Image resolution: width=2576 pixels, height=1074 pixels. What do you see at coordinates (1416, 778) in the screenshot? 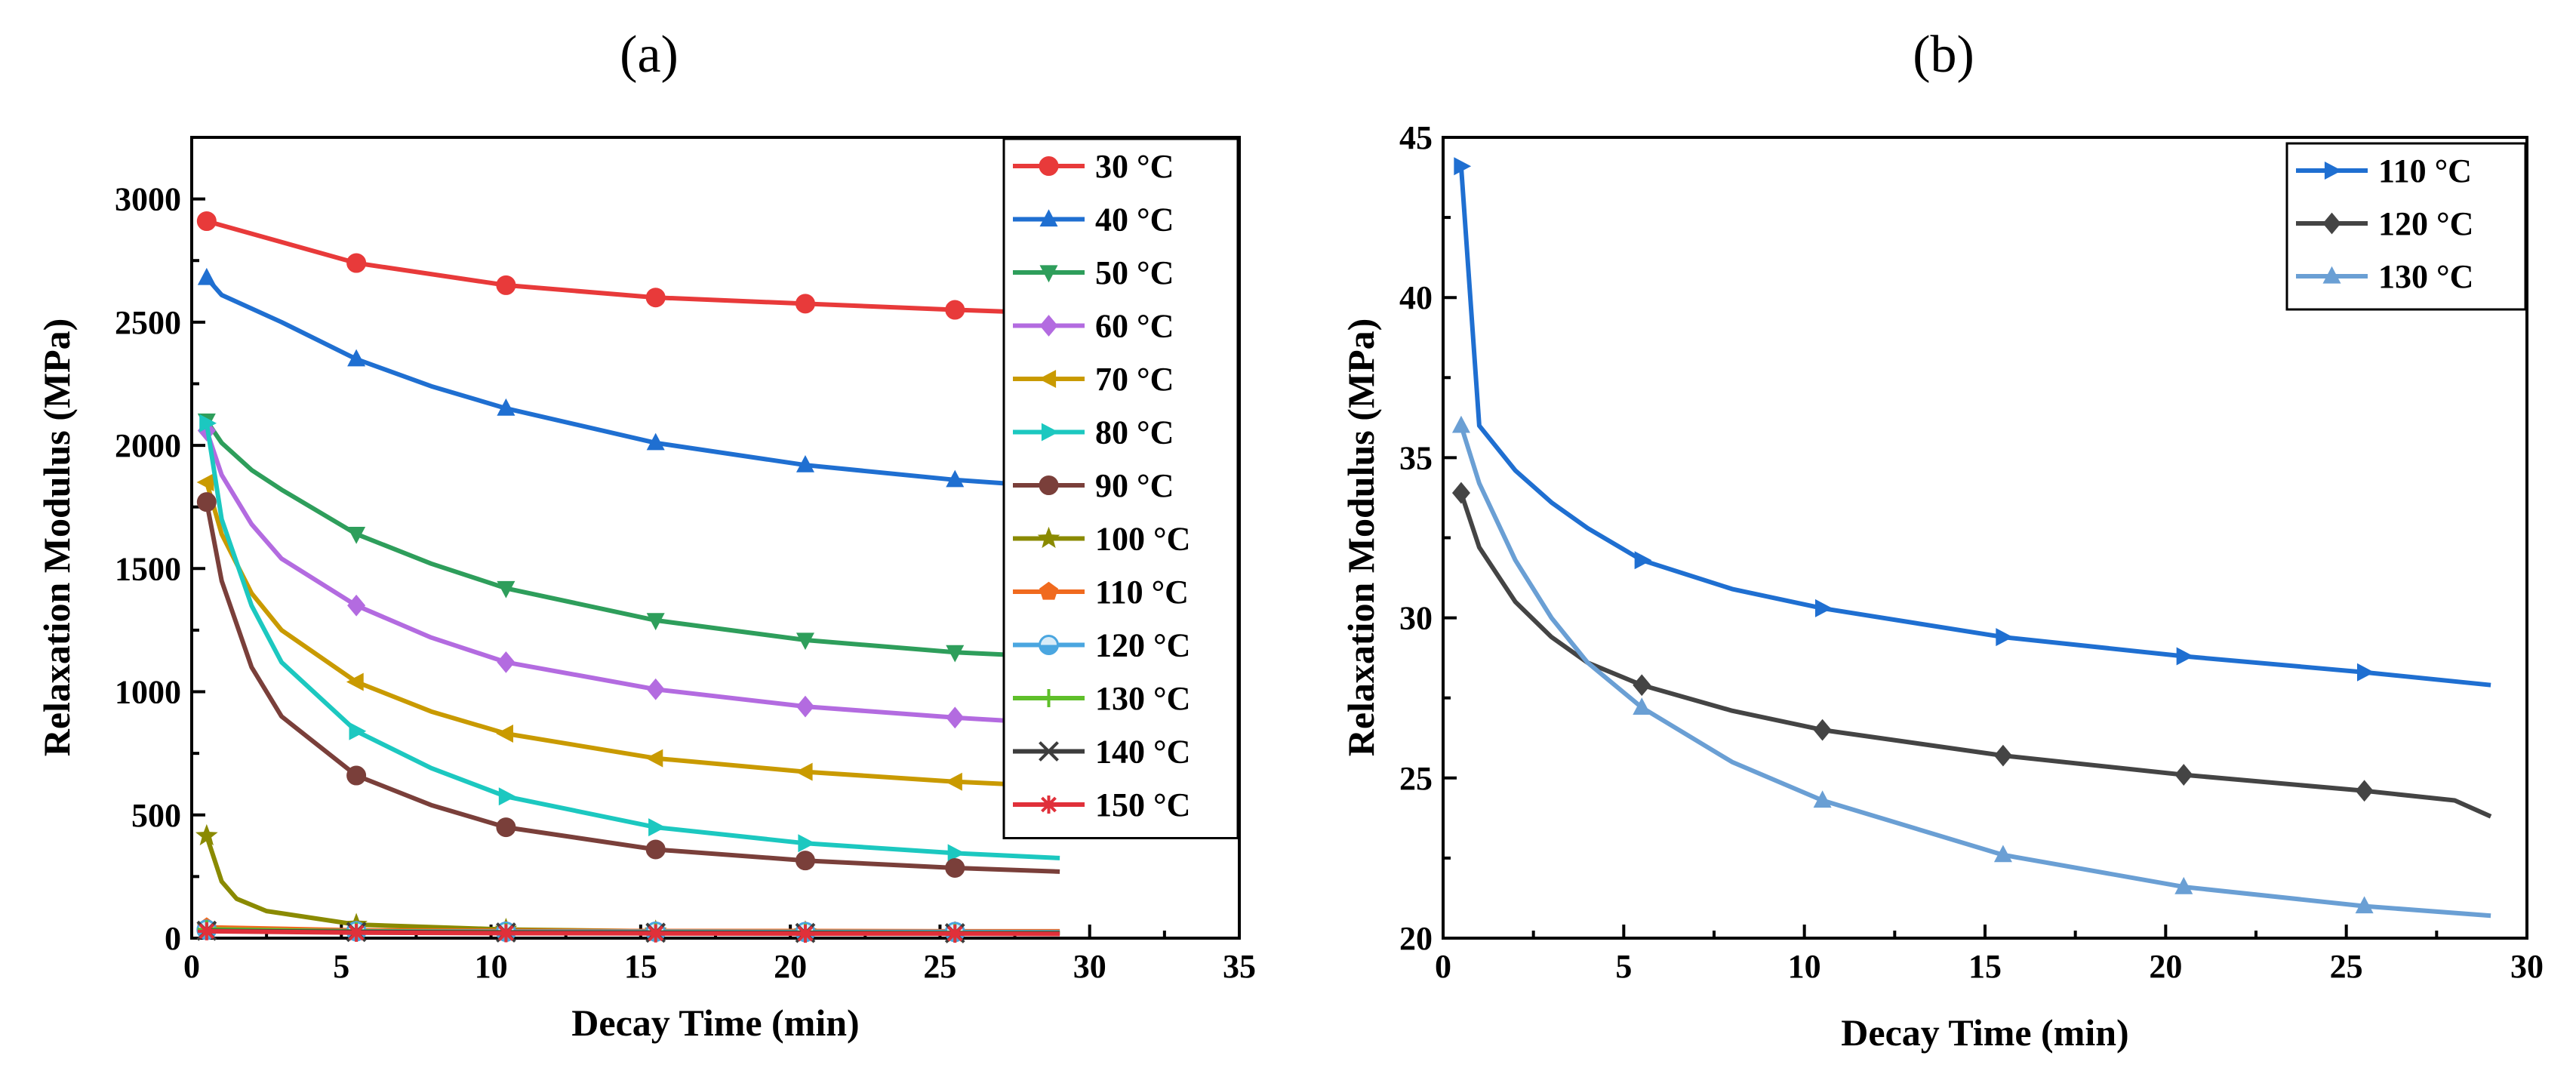
I see `y-tick-label: 25` at bounding box center [1416, 778].